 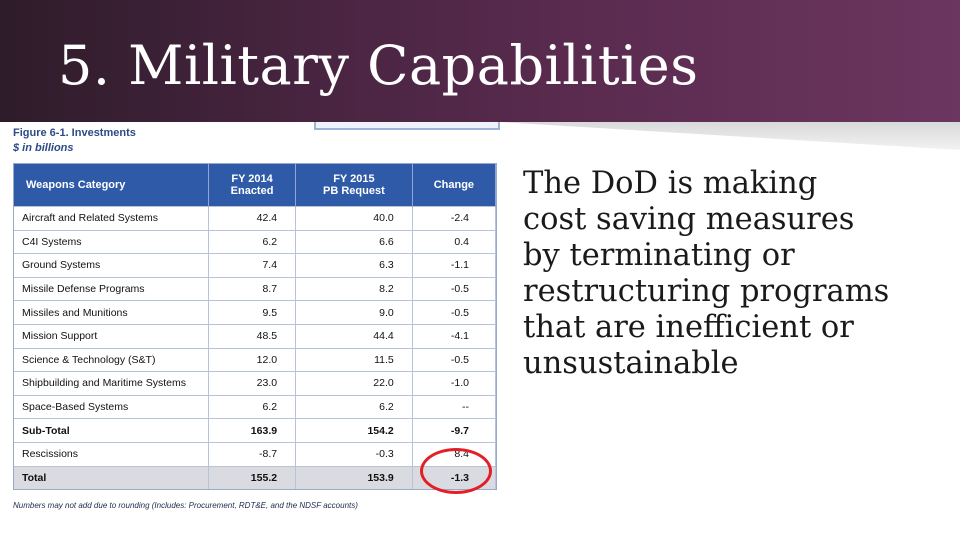 I want to click on rescissions-fy2015: -0.3, so click(x=354, y=454).